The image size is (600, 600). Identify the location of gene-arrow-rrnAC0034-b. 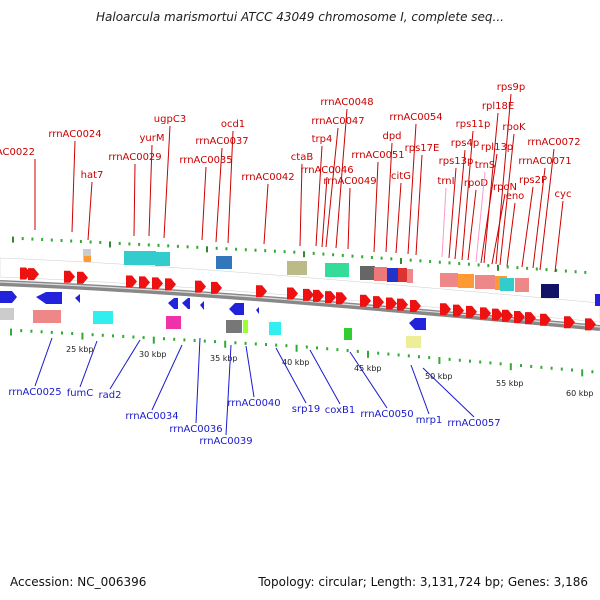
(186, 303).